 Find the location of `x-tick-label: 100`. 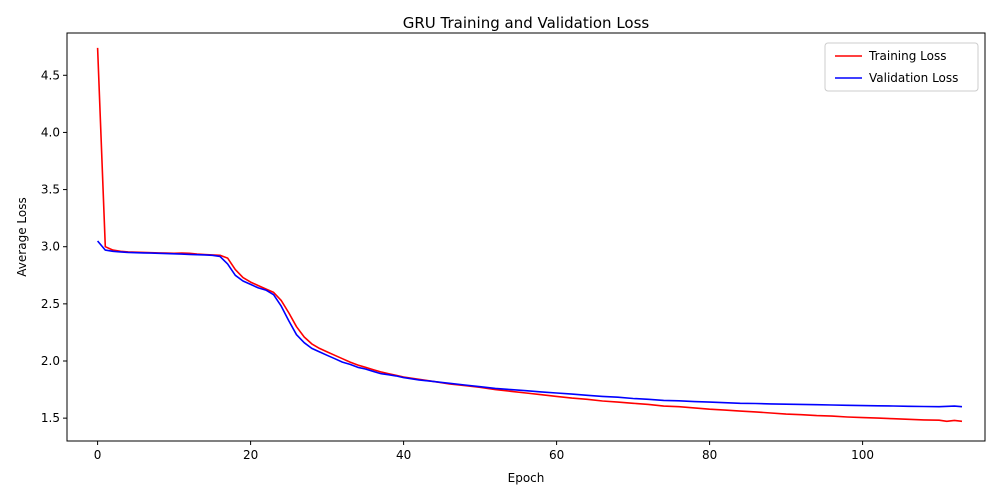

x-tick-label: 100 is located at coordinates (862, 455).